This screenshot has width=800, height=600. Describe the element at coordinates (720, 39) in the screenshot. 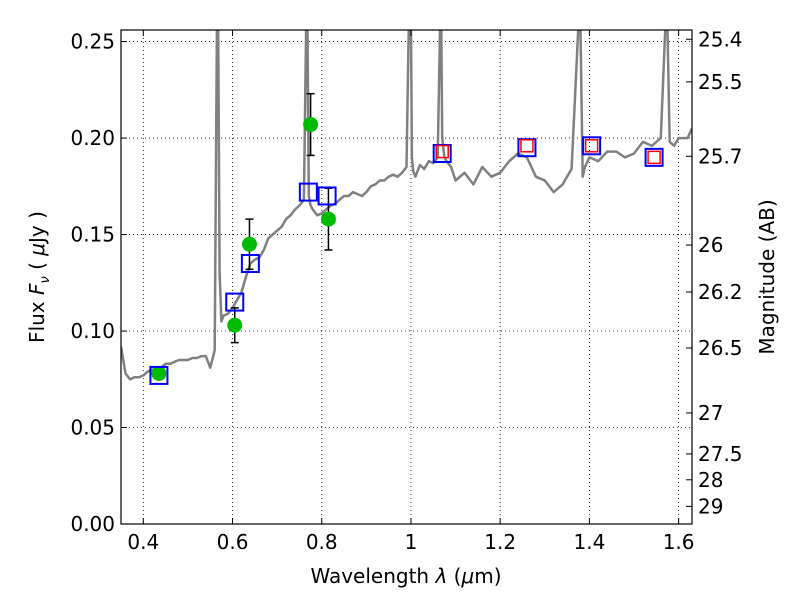

I see `y2-tick-label: 25.4` at that location.